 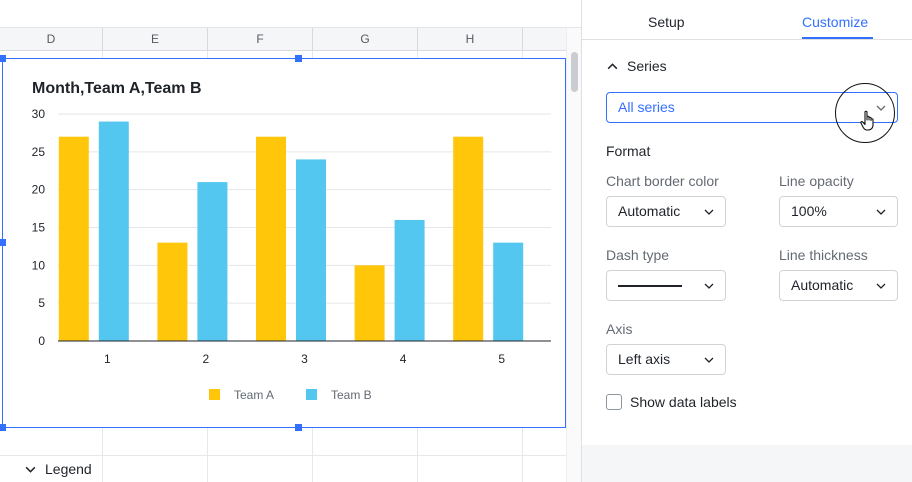 What do you see at coordinates (837, 38) in the screenshot?
I see `active-tab-indicator` at bounding box center [837, 38].